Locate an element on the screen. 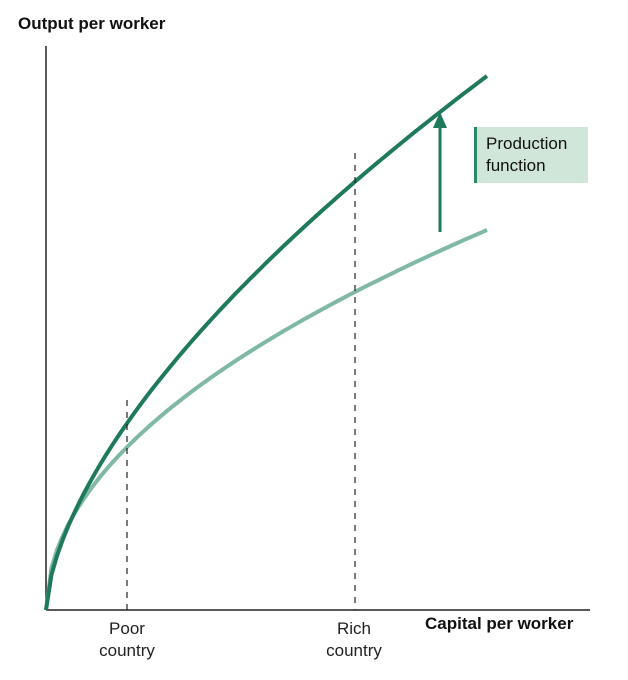 The image size is (628, 680). production-function-annotation: Production function is located at coordinates (531, 155).